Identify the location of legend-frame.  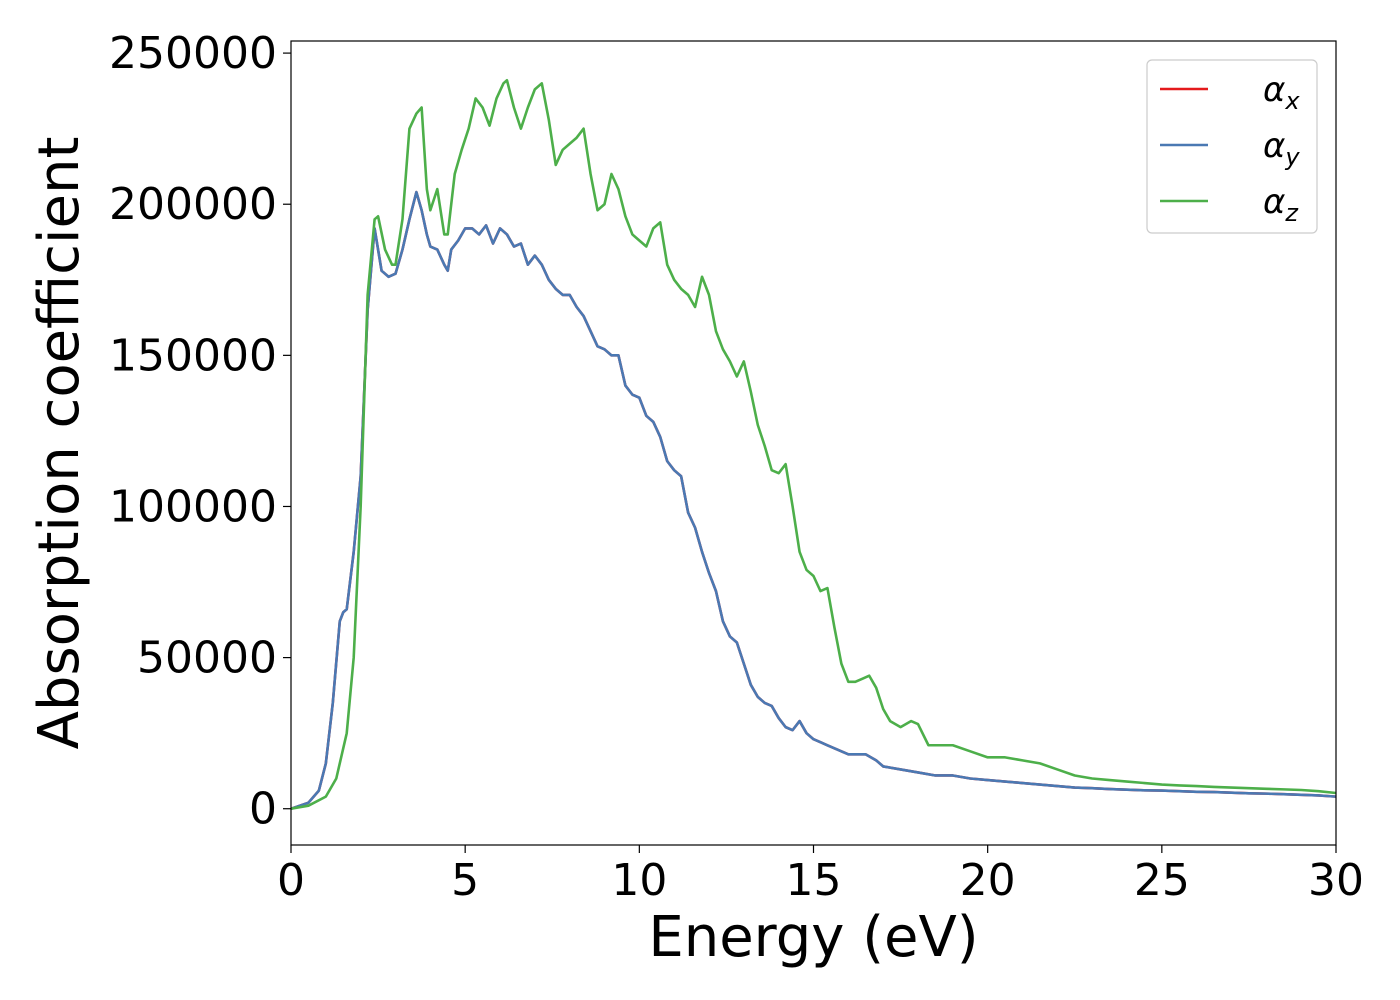
(1232, 146).